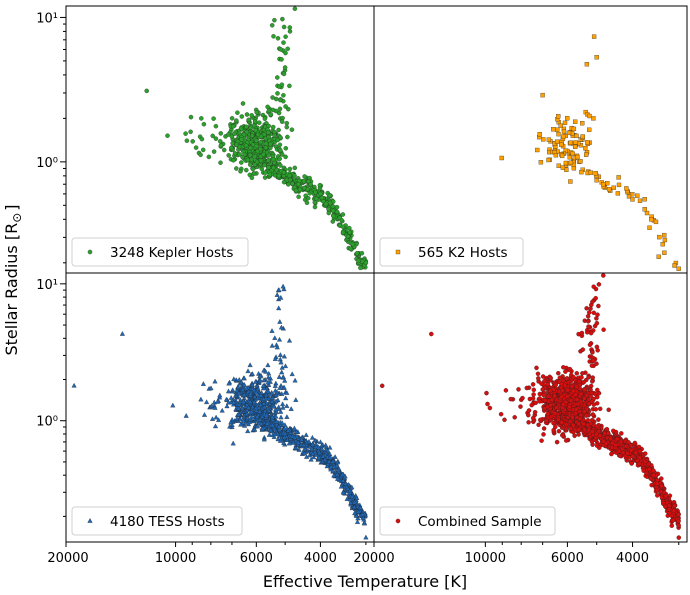 Image resolution: width=690 pixels, height=595 pixels. I want to click on x-tick-label: 6000, so click(567, 558).